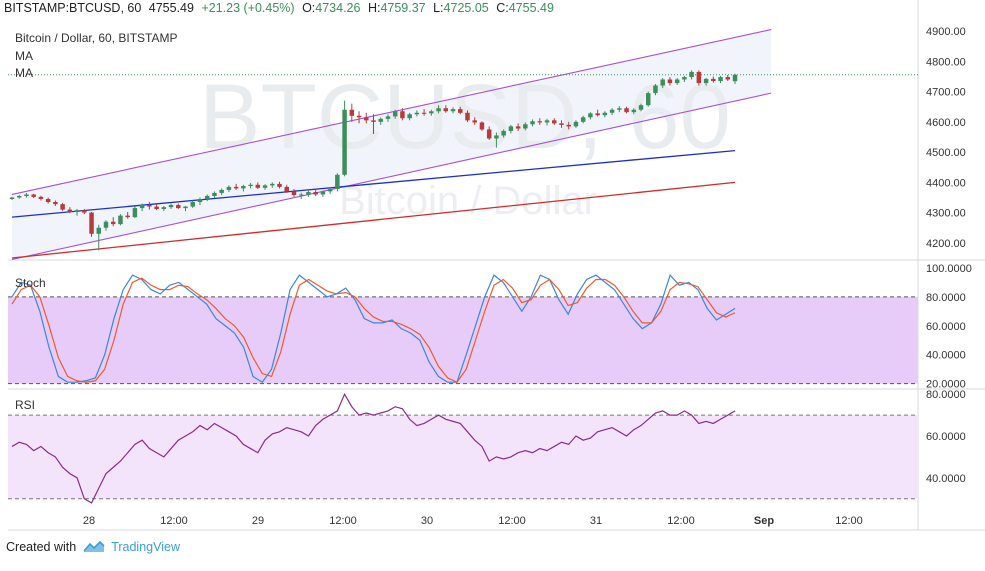  What do you see at coordinates (946, 93) in the screenshot?
I see `price-tick-label: 4700.00` at bounding box center [946, 93].